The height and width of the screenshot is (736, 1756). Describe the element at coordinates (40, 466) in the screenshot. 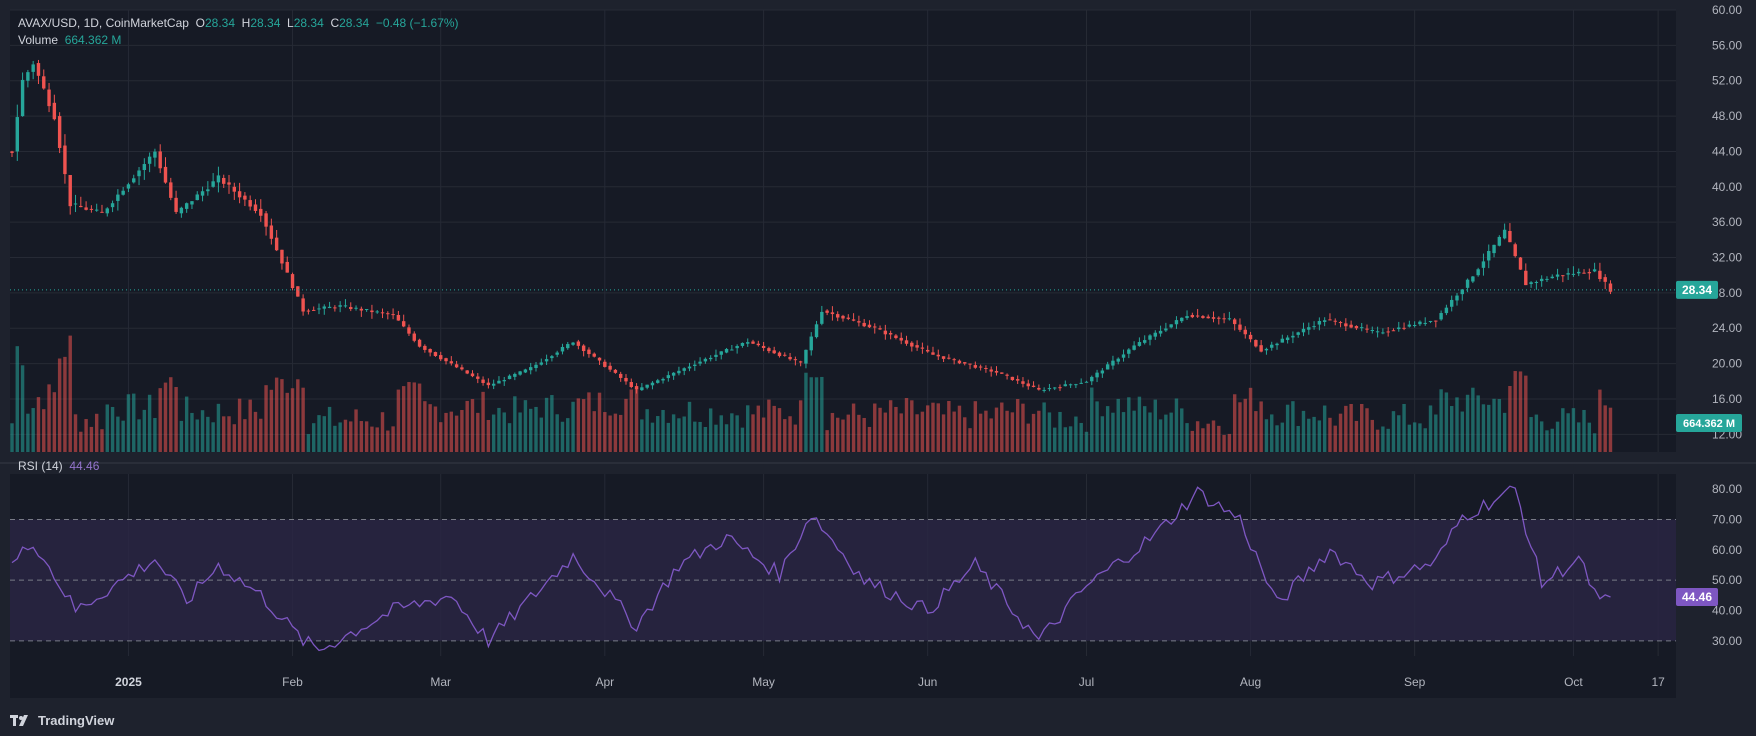

I see `rsi-label: RSI (14)` at that location.